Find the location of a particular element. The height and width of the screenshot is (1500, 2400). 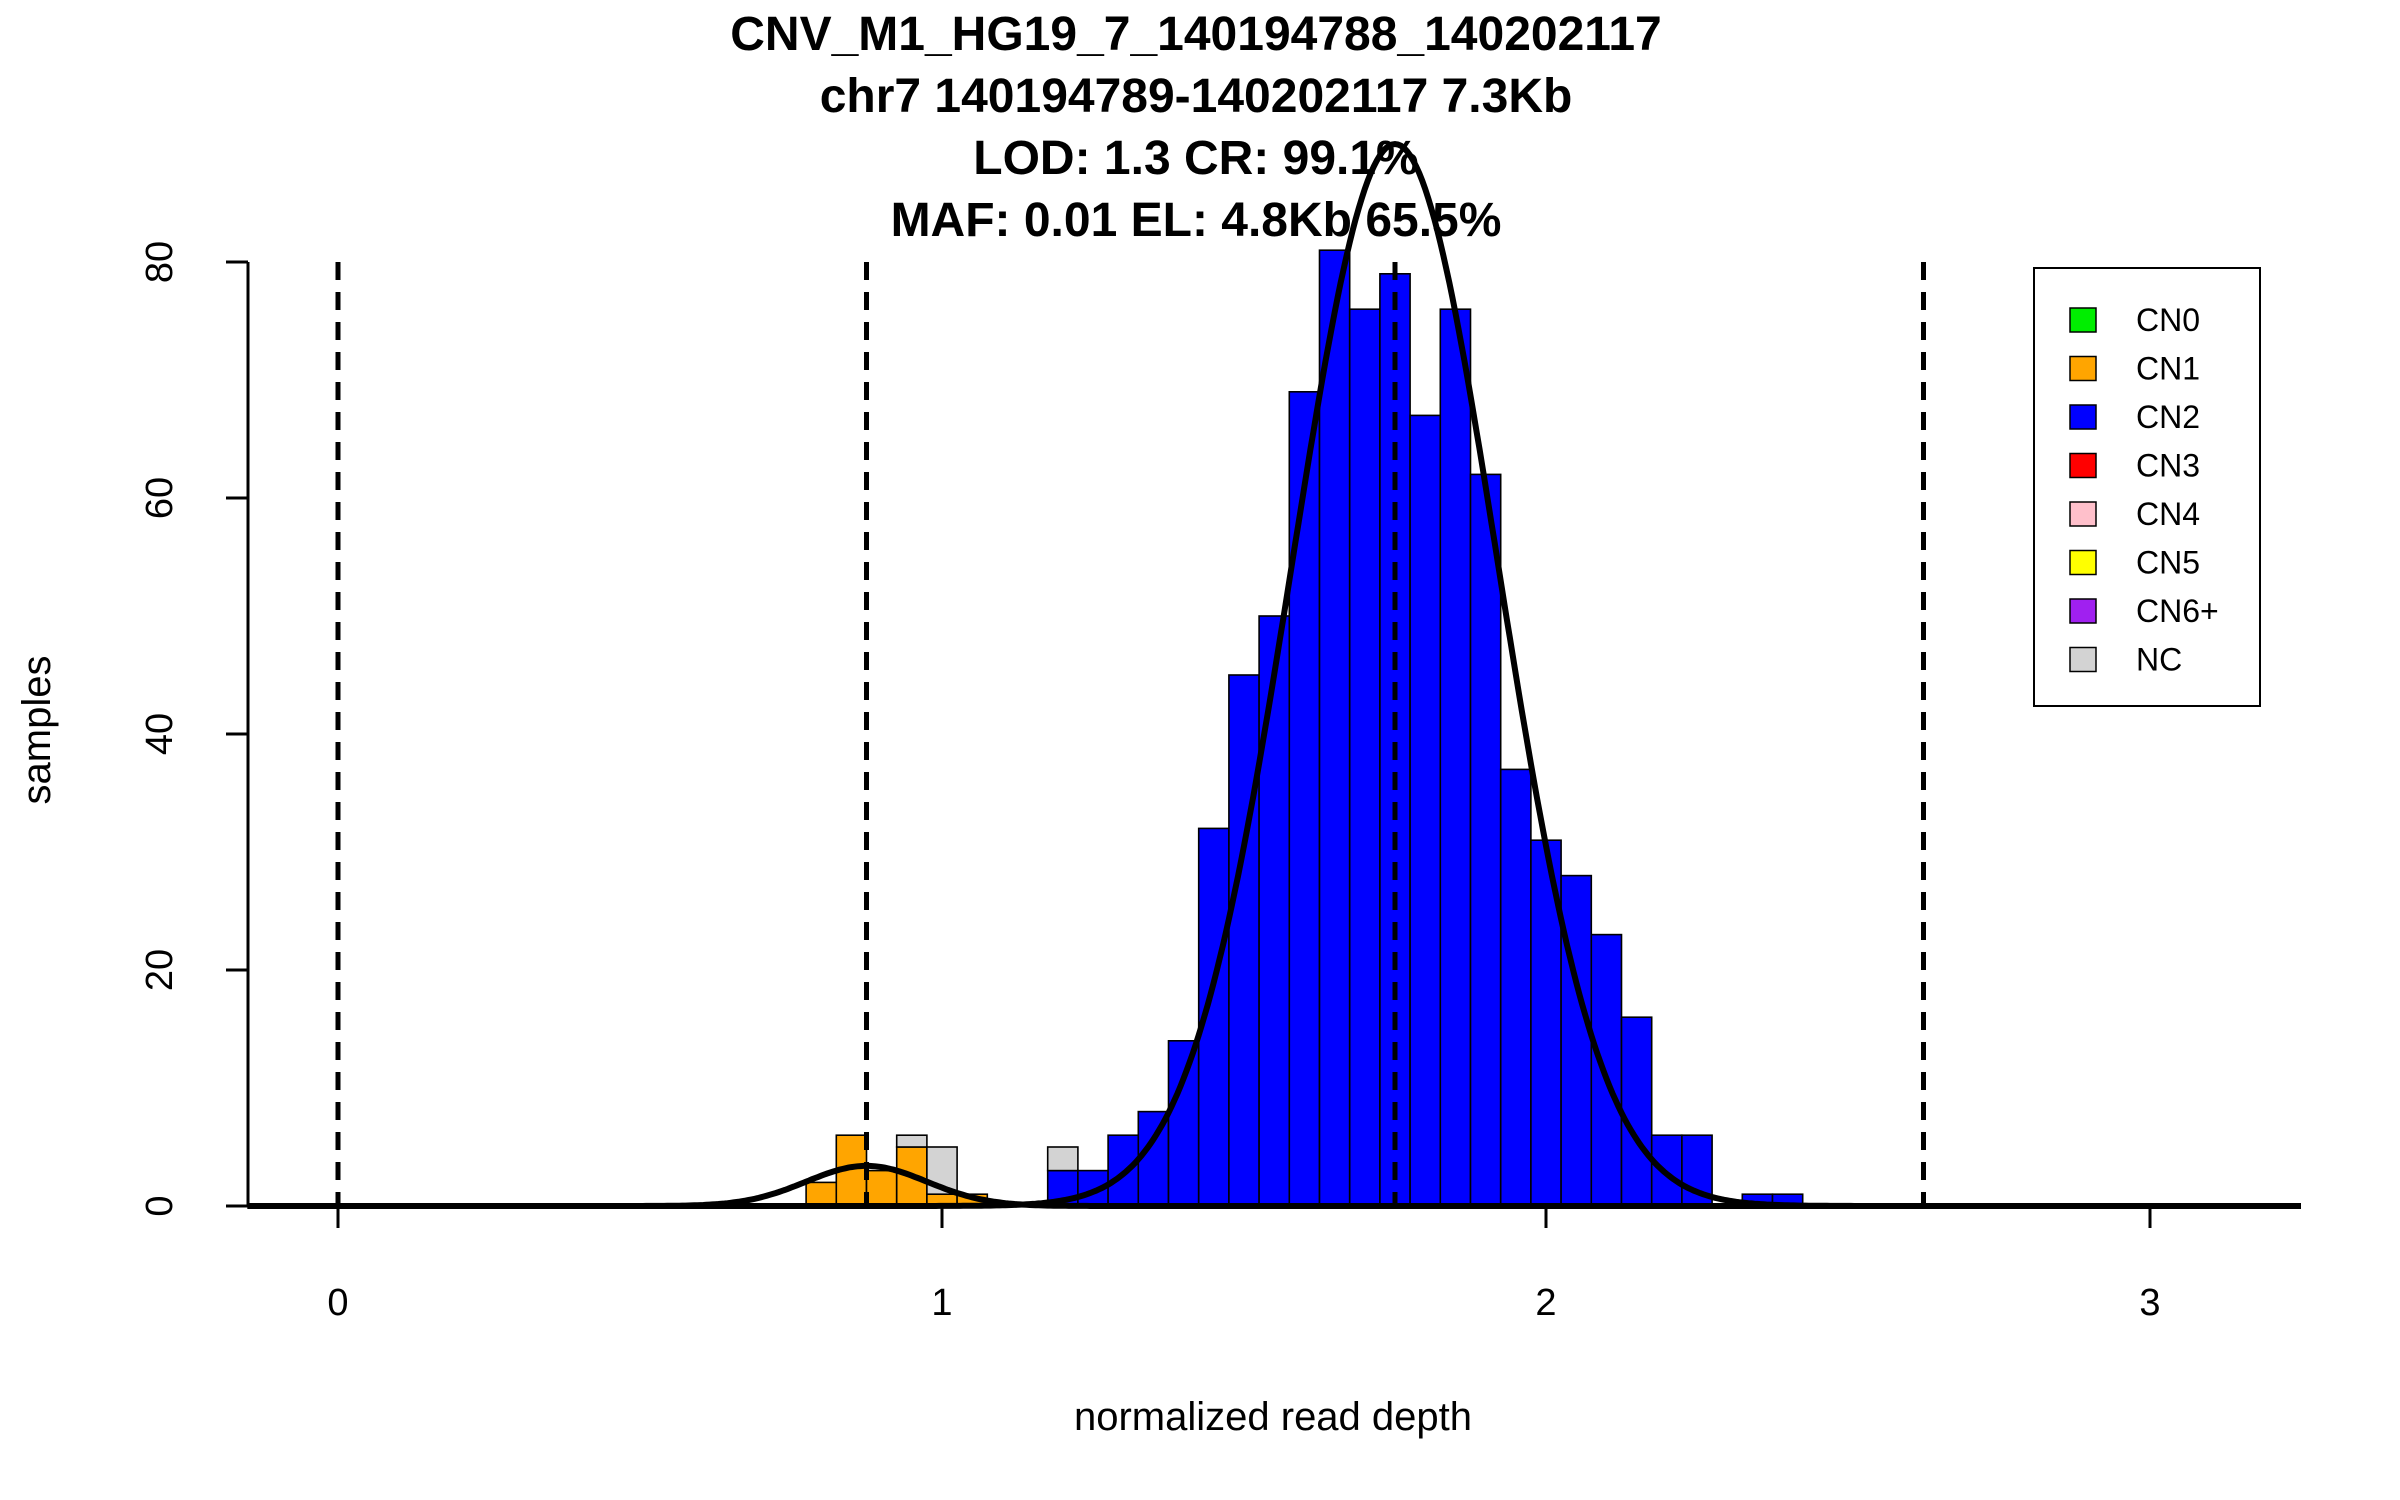

y-tick-label: 60 is located at coordinates (160, 498).